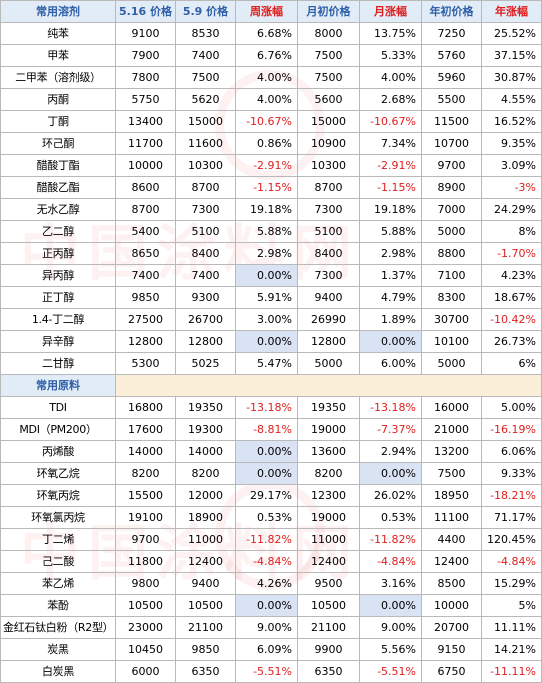 This screenshot has height=683, width=542. Describe the element at coordinates (451, 143) in the screenshot. I see `year-start-price: 10700` at that location.